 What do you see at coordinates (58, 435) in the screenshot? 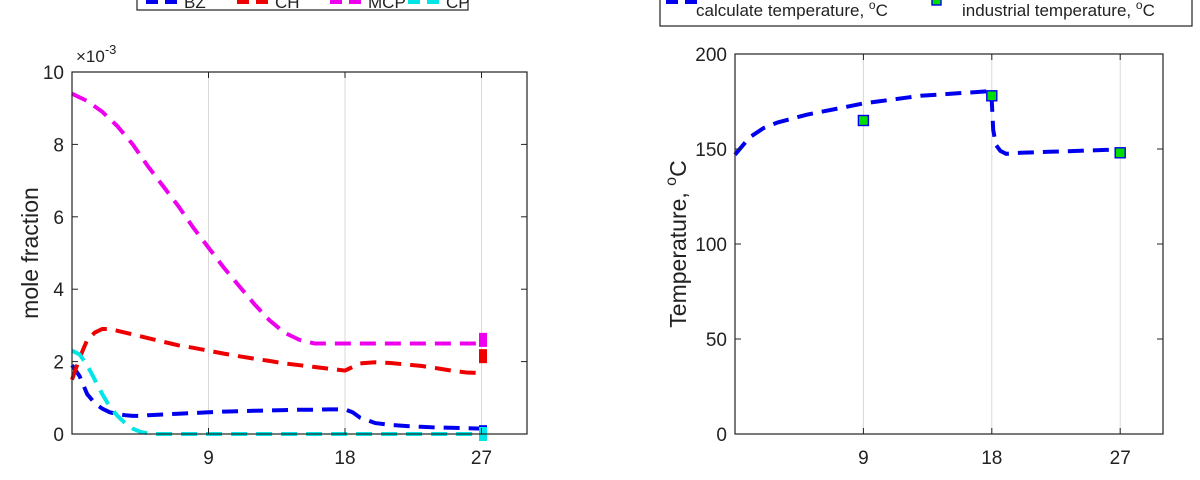
I see `left-ytick-label: 0` at bounding box center [58, 435].